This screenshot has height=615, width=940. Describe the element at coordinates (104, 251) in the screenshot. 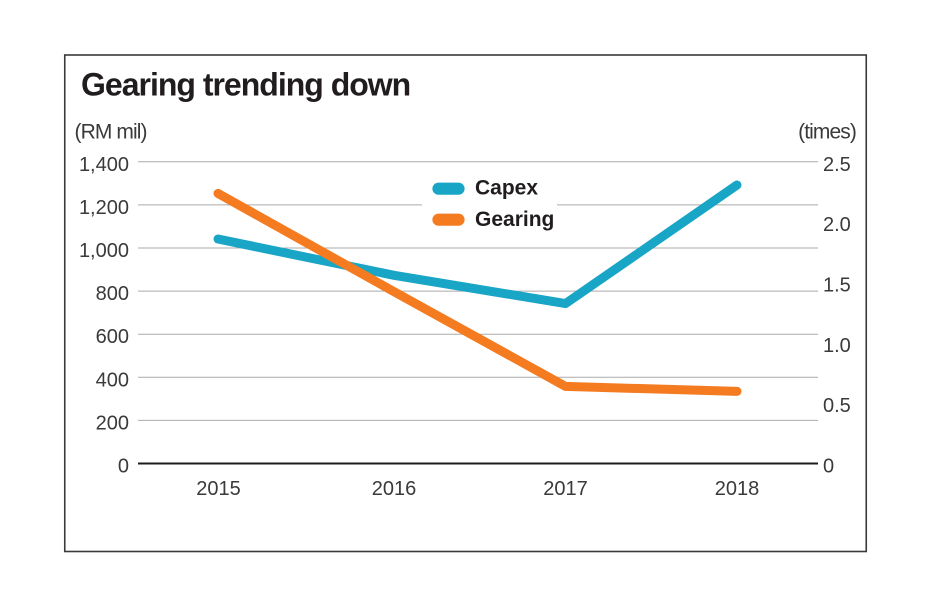

I see `svg-text: 1,000` at that location.